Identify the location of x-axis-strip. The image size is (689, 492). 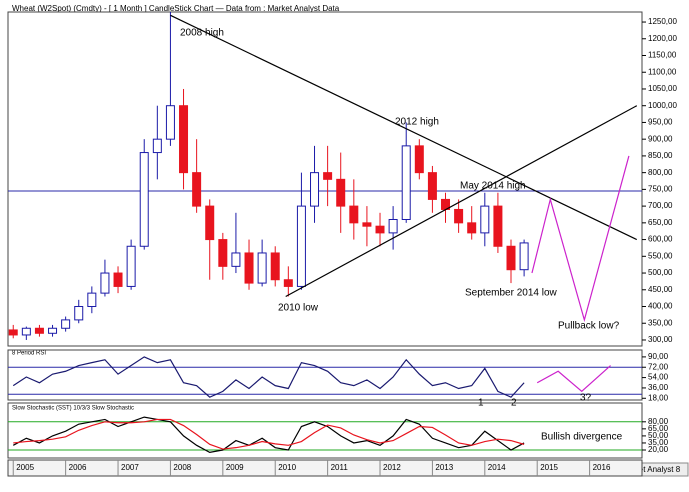
(325, 468).